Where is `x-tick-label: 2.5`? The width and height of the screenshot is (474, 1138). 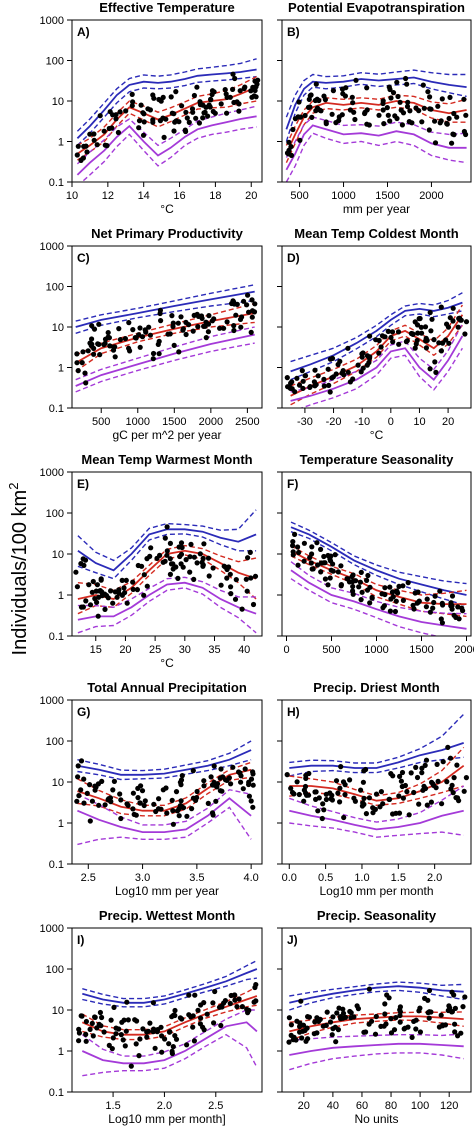 x-tick-label: 2.5 is located at coordinates (215, 1106).